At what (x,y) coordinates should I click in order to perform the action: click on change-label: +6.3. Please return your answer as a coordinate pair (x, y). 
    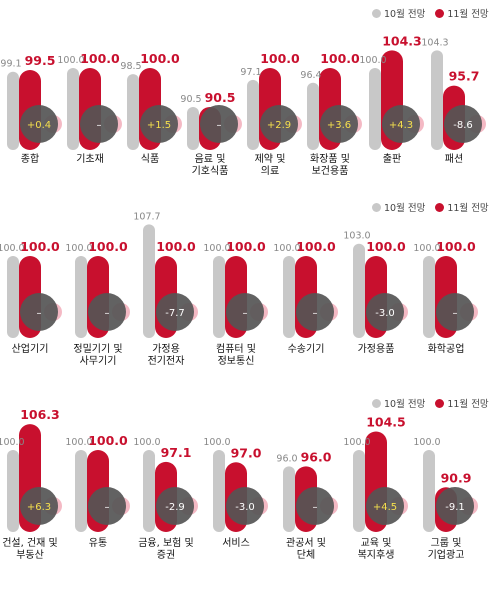
    Looking at the image, I should click on (39, 507).